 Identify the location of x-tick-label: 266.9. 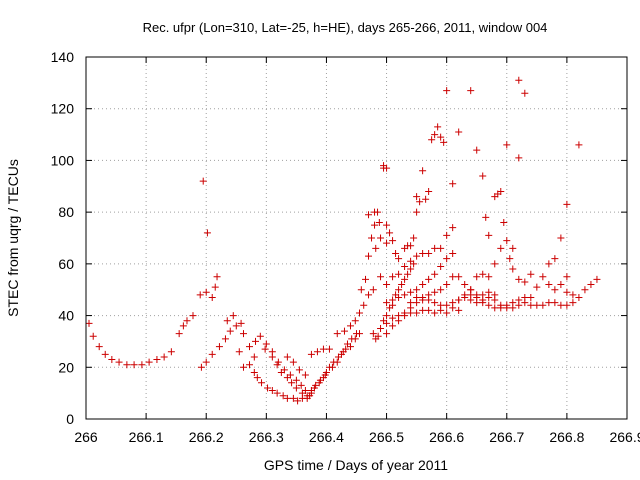
(624, 437).